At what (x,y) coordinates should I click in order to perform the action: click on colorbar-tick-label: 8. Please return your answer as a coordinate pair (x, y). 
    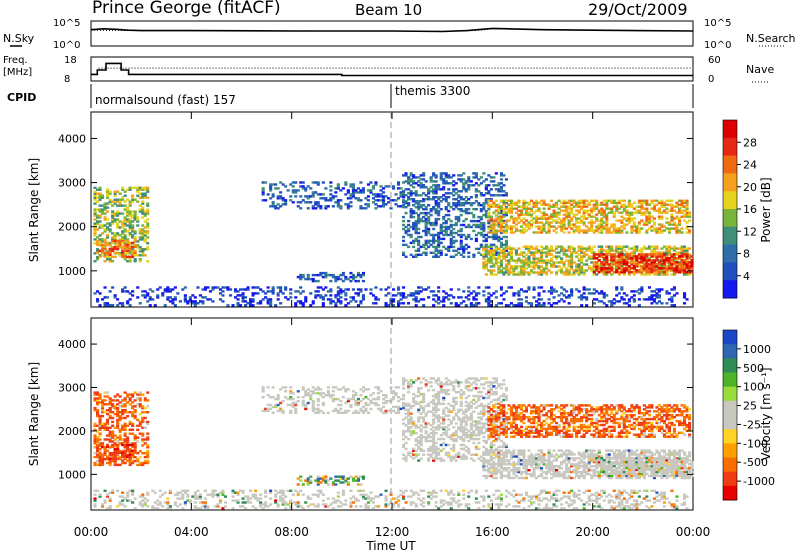
    Looking at the image, I should click on (746, 254).